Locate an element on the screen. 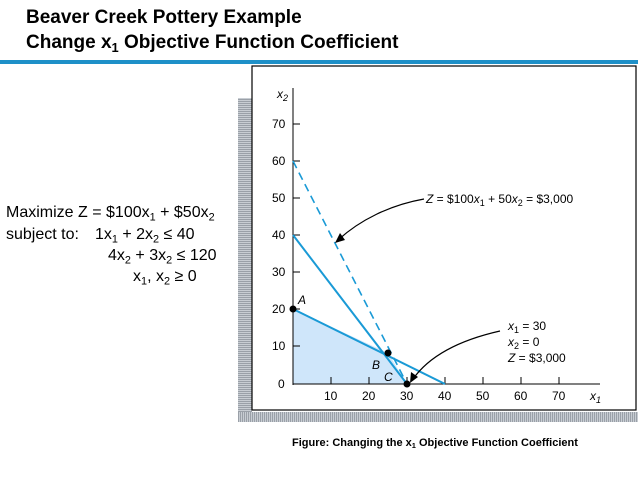 The image size is (638, 478). slide-title: Beaver Creek Pottery Example is located at coordinates (164, 17).